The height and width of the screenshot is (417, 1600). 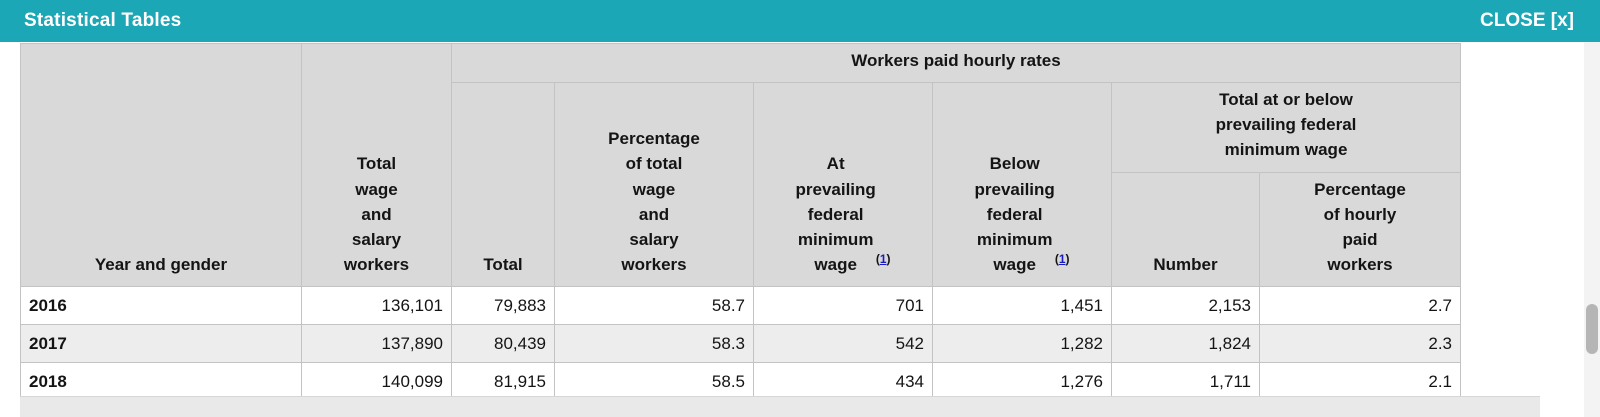 I want to click on col-header-percentage-of-hourly-paid: Percentage of hourly paid workers, so click(x=1360, y=229).